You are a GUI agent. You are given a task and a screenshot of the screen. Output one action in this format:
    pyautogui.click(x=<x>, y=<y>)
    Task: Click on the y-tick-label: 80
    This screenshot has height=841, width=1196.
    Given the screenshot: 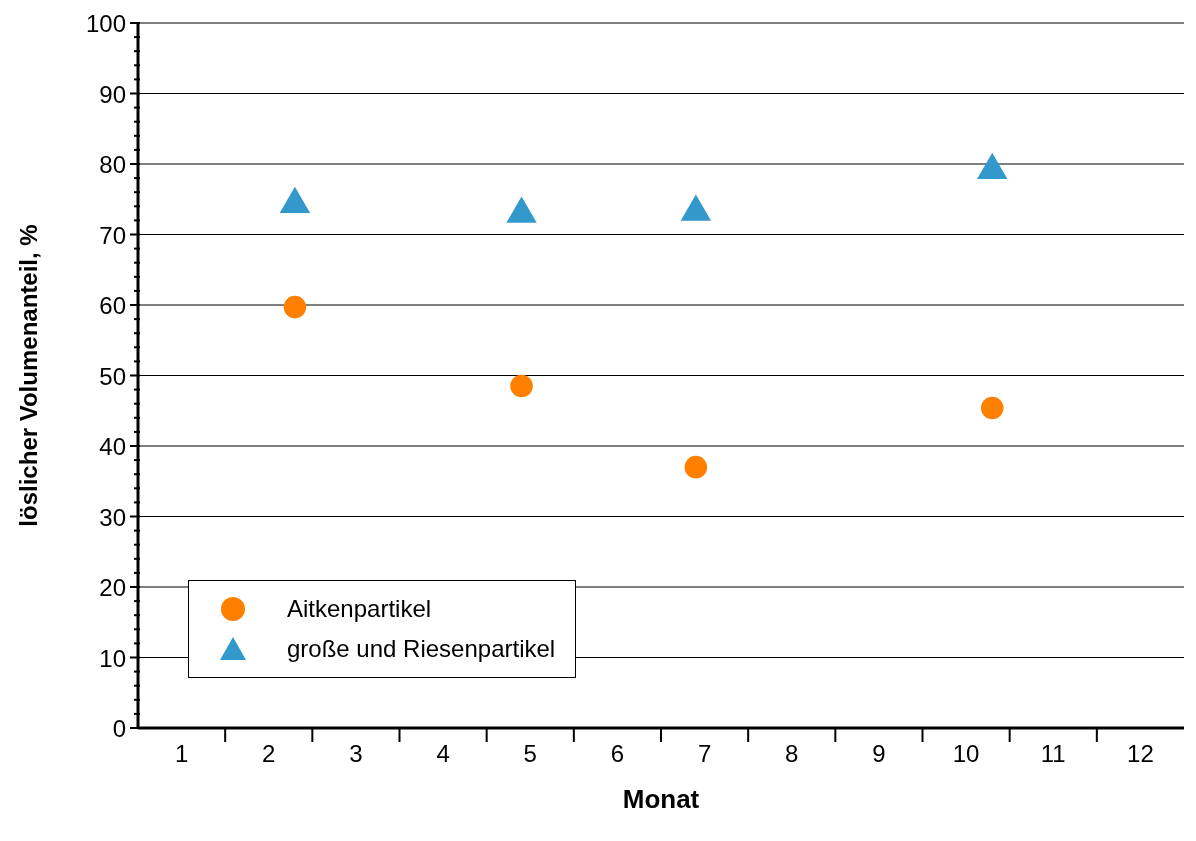 What is the action you would take?
    pyautogui.click(x=112, y=164)
    